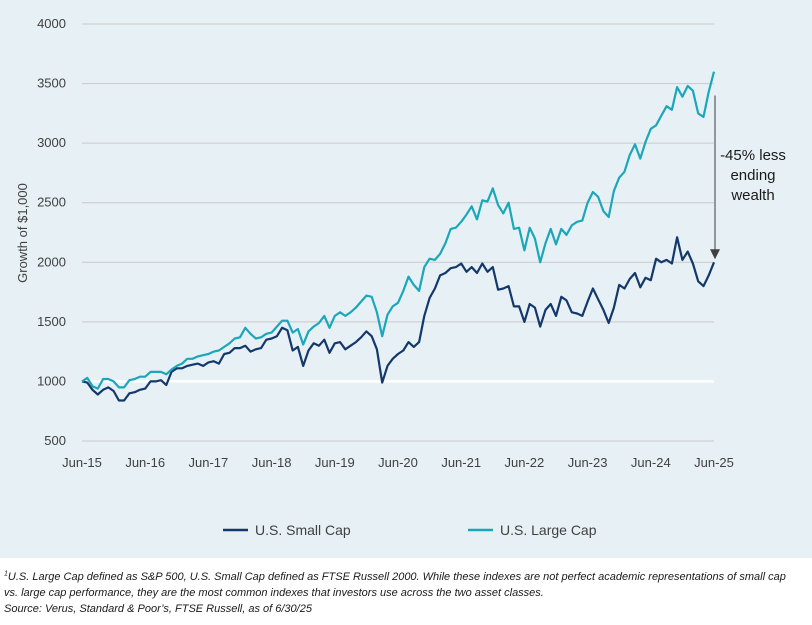 The height and width of the screenshot is (625, 812). What do you see at coordinates (51, 232) in the screenshot?
I see `y-axis-tick-labels: 500 1000 1500 2000 2500 3000 3500 4000` at bounding box center [51, 232].